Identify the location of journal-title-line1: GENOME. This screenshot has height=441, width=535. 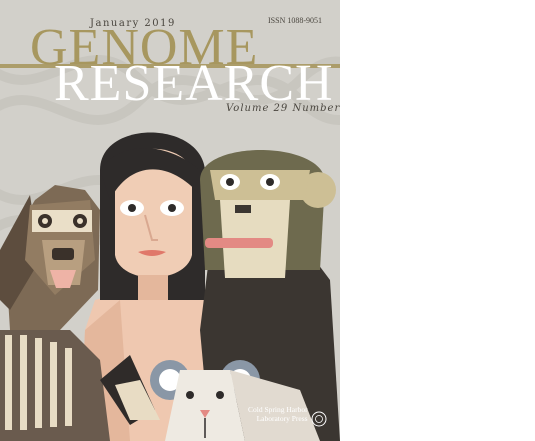
(144, 47).